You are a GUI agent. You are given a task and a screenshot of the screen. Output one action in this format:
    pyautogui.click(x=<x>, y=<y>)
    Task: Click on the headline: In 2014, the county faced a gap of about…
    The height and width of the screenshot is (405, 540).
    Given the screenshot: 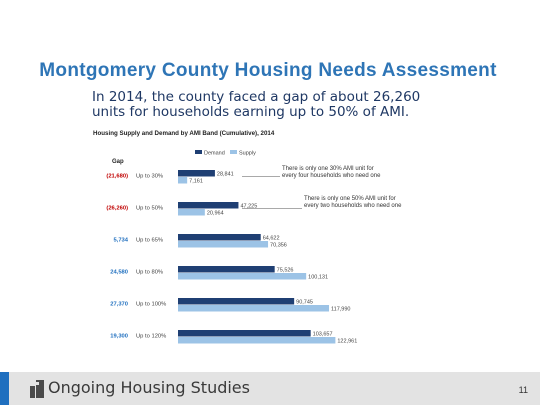 What is the action you would take?
    pyautogui.click(x=256, y=104)
    